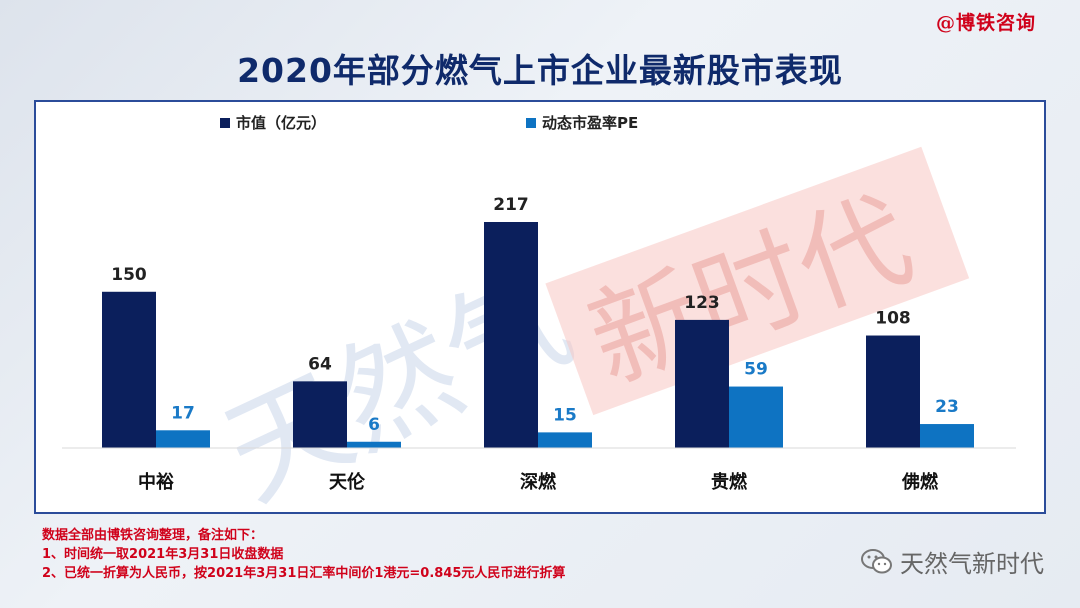 The height and width of the screenshot is (608, 1080). What do you see at coordinates (947, 407) in the screenshot?
I see `data-label: 23` at bounding box center [947, 407].